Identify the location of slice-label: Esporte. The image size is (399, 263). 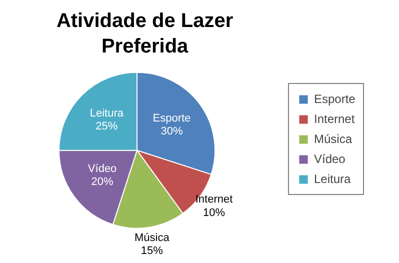
(171, 118).